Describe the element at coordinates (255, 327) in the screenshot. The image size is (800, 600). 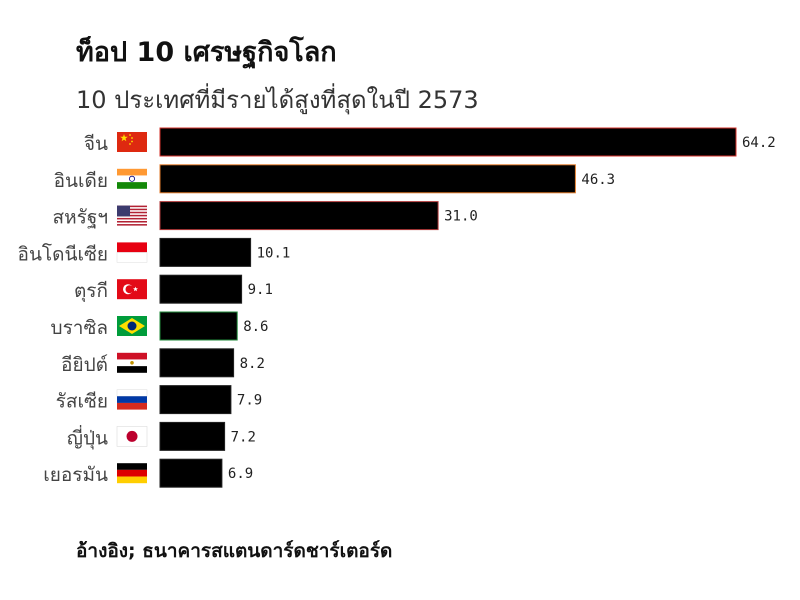
I see `value-label: 8.6` at that location.